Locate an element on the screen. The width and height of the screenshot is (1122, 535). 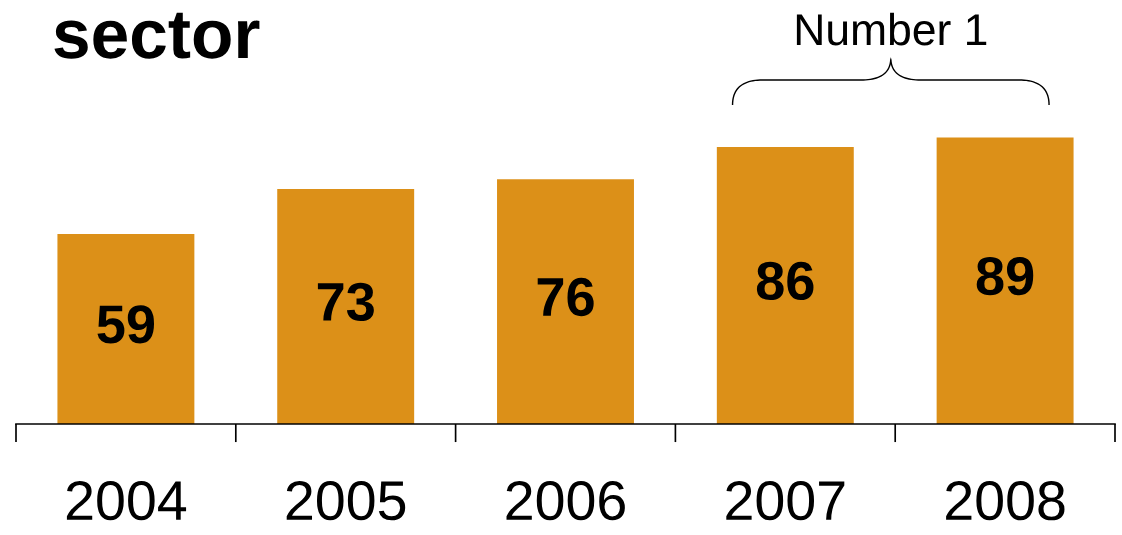
x-tick-label: 2007 is located at coordinates (785, 501).